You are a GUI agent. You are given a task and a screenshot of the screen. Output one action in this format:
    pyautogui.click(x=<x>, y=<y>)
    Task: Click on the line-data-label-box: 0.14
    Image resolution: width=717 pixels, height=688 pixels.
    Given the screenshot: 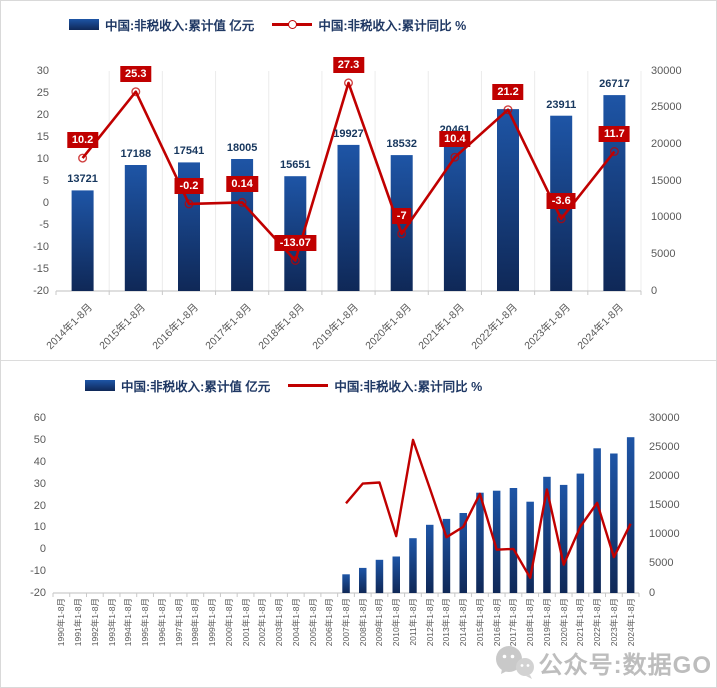 What is the action you would take?
    pyautogui.click(x=242, y=184)
    